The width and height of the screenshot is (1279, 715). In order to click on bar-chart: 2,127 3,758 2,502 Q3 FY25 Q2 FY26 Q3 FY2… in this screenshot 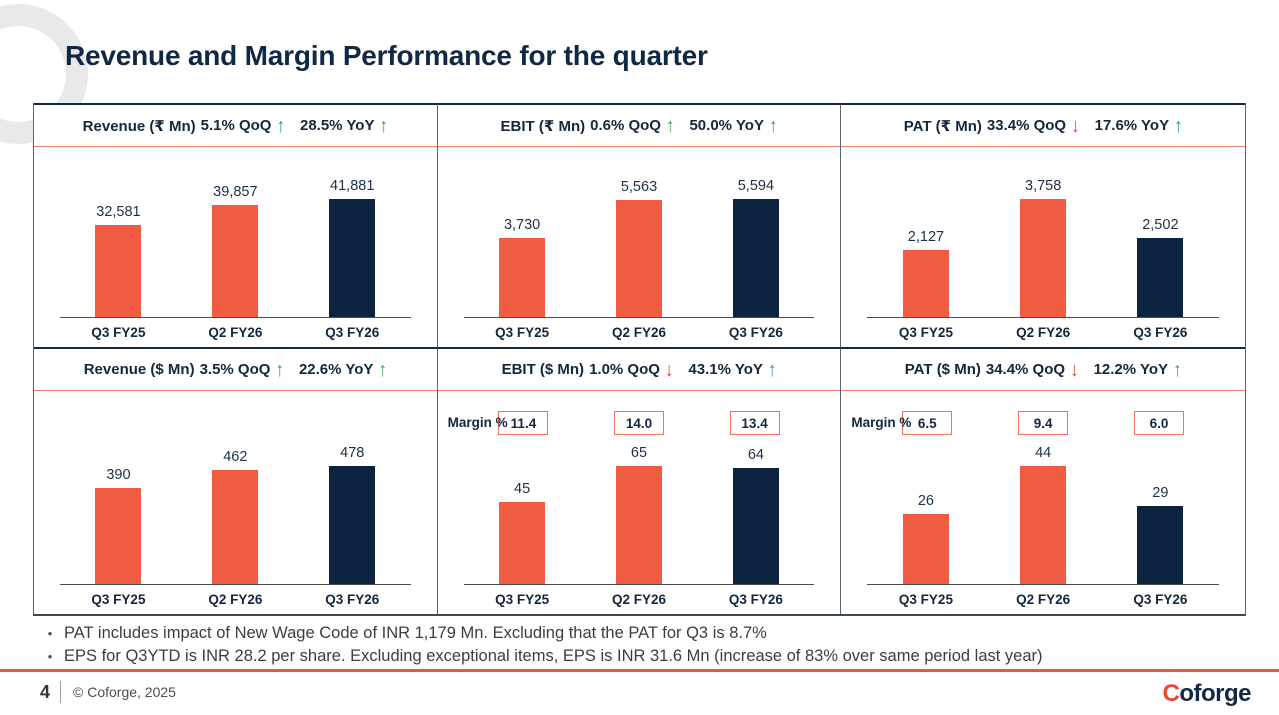, I will do `click(1043, 247)`.